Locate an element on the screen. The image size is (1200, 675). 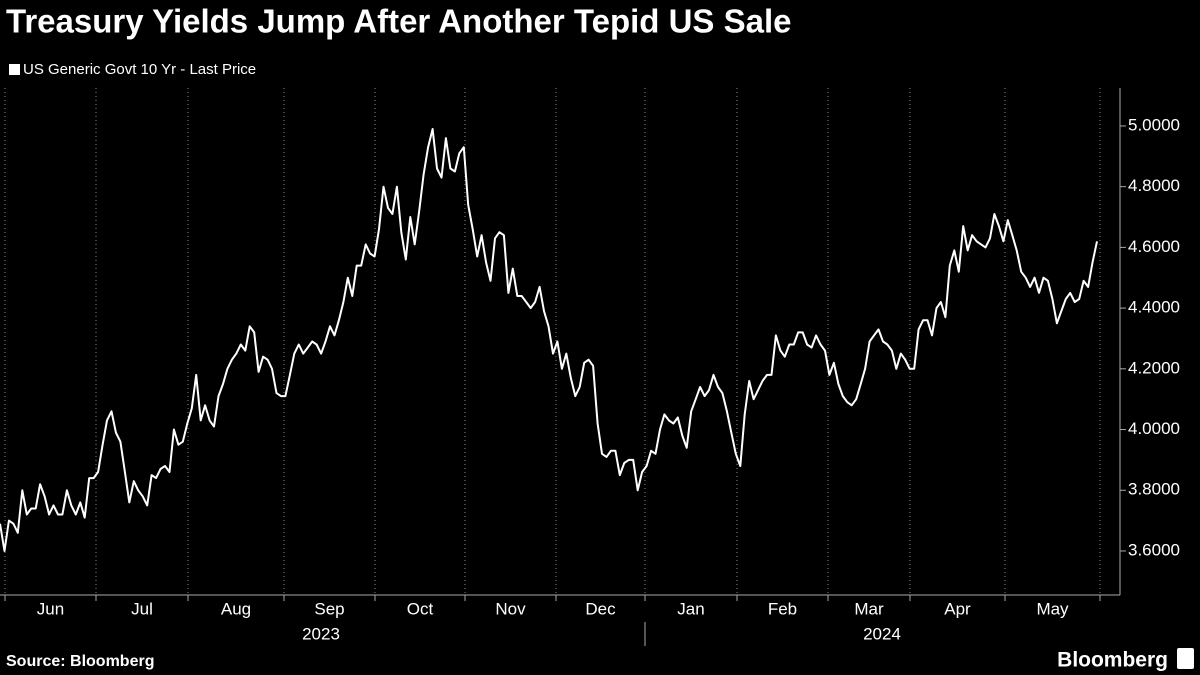
x-tick-label: Oct is located at coordinates (420, 608).